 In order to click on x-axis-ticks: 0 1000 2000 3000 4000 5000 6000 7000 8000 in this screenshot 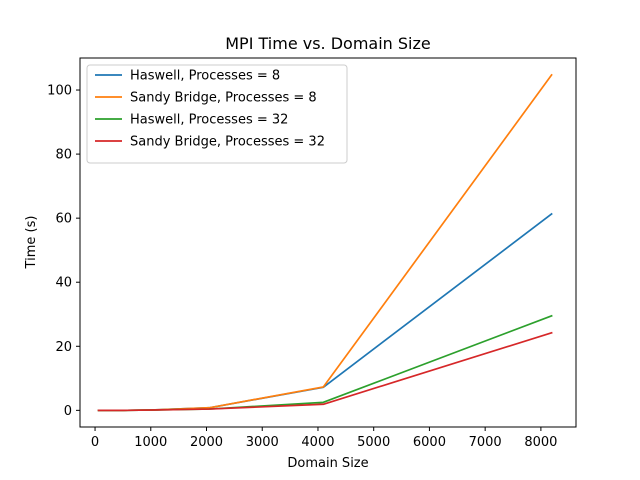, I will do `click(324, 438)`.